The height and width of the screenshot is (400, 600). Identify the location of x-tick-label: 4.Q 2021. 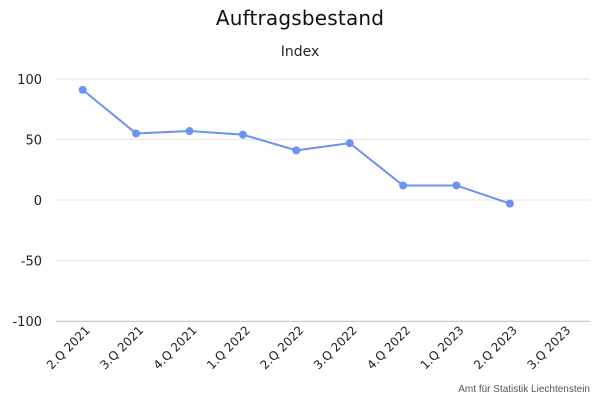
(175, 347).